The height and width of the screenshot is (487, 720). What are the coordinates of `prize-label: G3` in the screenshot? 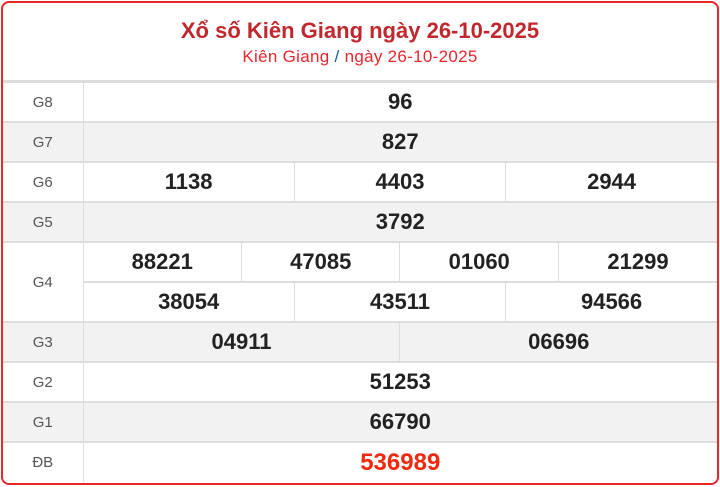 It's located at (43, 341).